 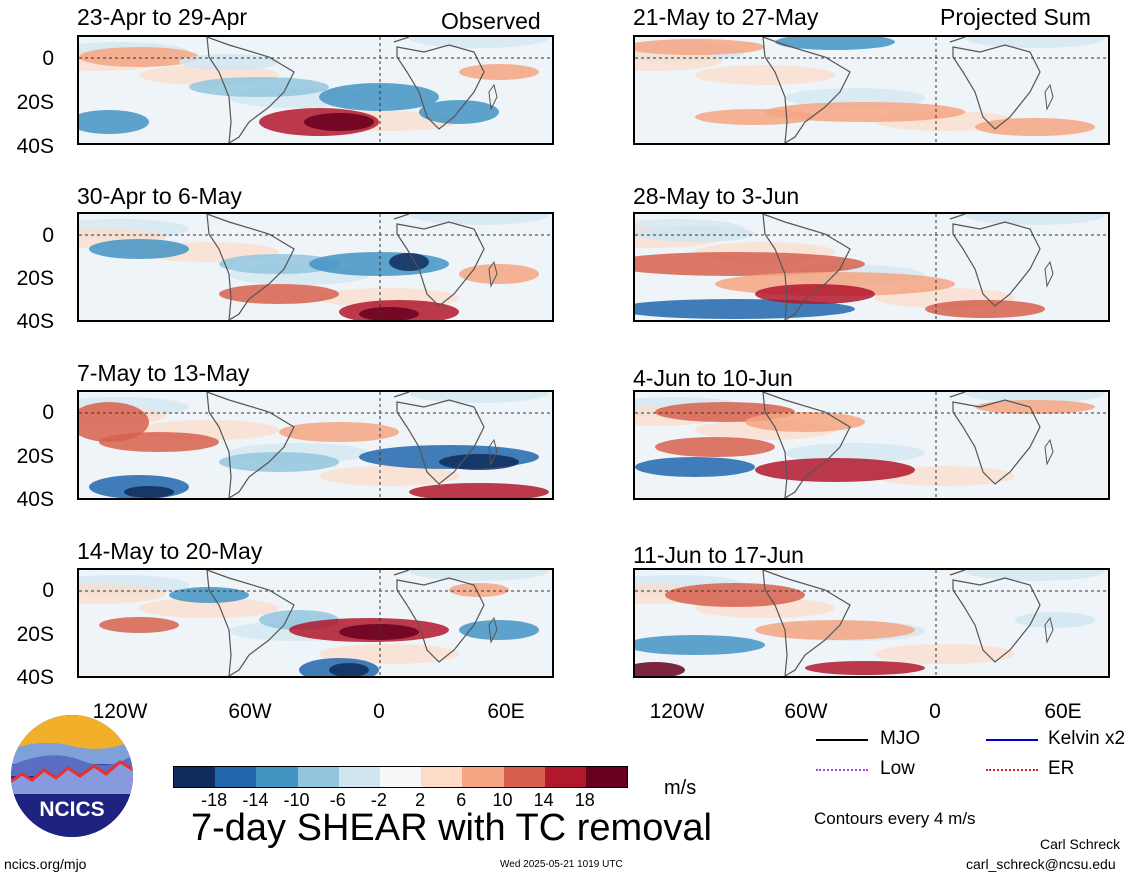 What do you see at coordinates (713, 378) in the screenshot?
I see `panel-title-right-3: 4-Jun to 10-Jun` at bounding box center [713, 378].